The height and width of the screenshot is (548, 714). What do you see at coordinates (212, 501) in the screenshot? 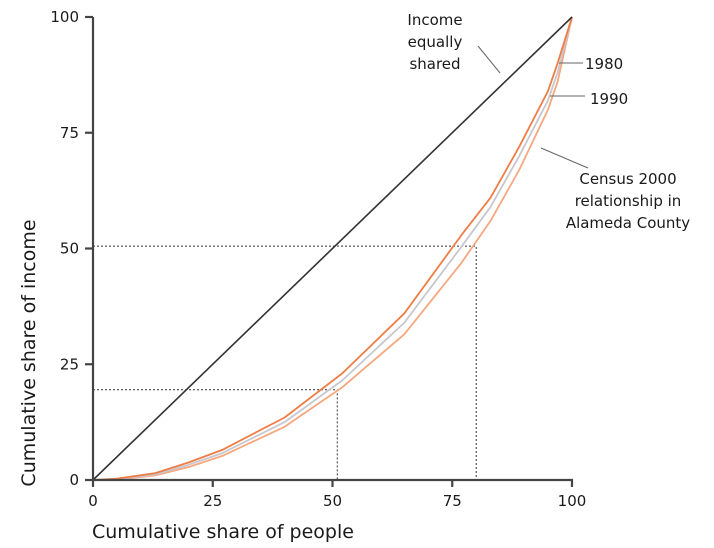
I see `x-tick-label: 25` at bounding box center [212, 501].